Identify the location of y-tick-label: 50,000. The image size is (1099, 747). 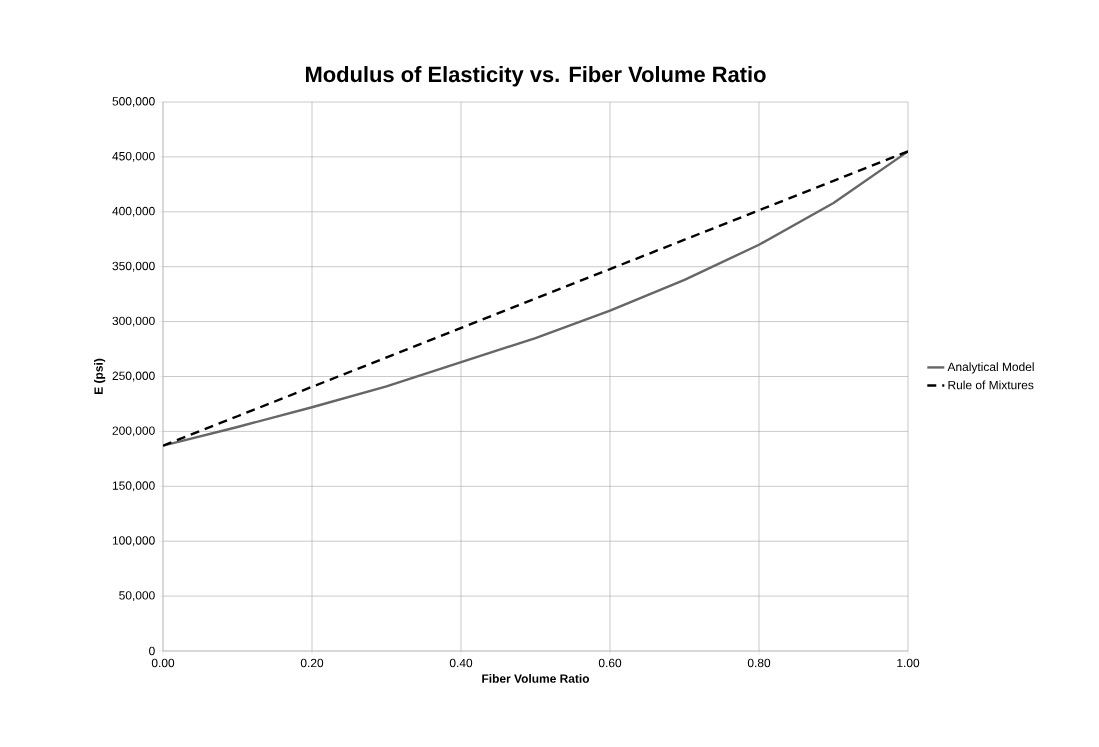
(137, 596).